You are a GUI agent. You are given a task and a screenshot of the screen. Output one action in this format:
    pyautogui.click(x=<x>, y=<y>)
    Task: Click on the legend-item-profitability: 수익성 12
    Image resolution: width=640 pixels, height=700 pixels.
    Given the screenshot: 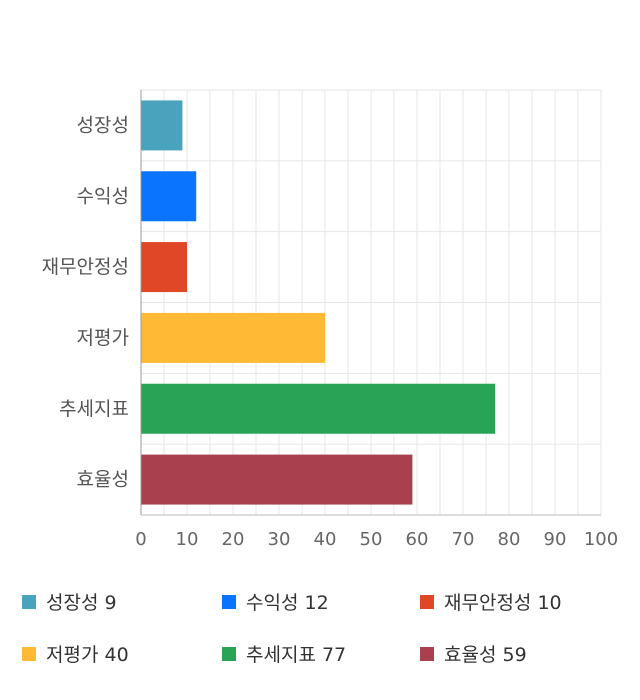 What is the action you would take?
    pyautogui.click(x=275, y=601)
    